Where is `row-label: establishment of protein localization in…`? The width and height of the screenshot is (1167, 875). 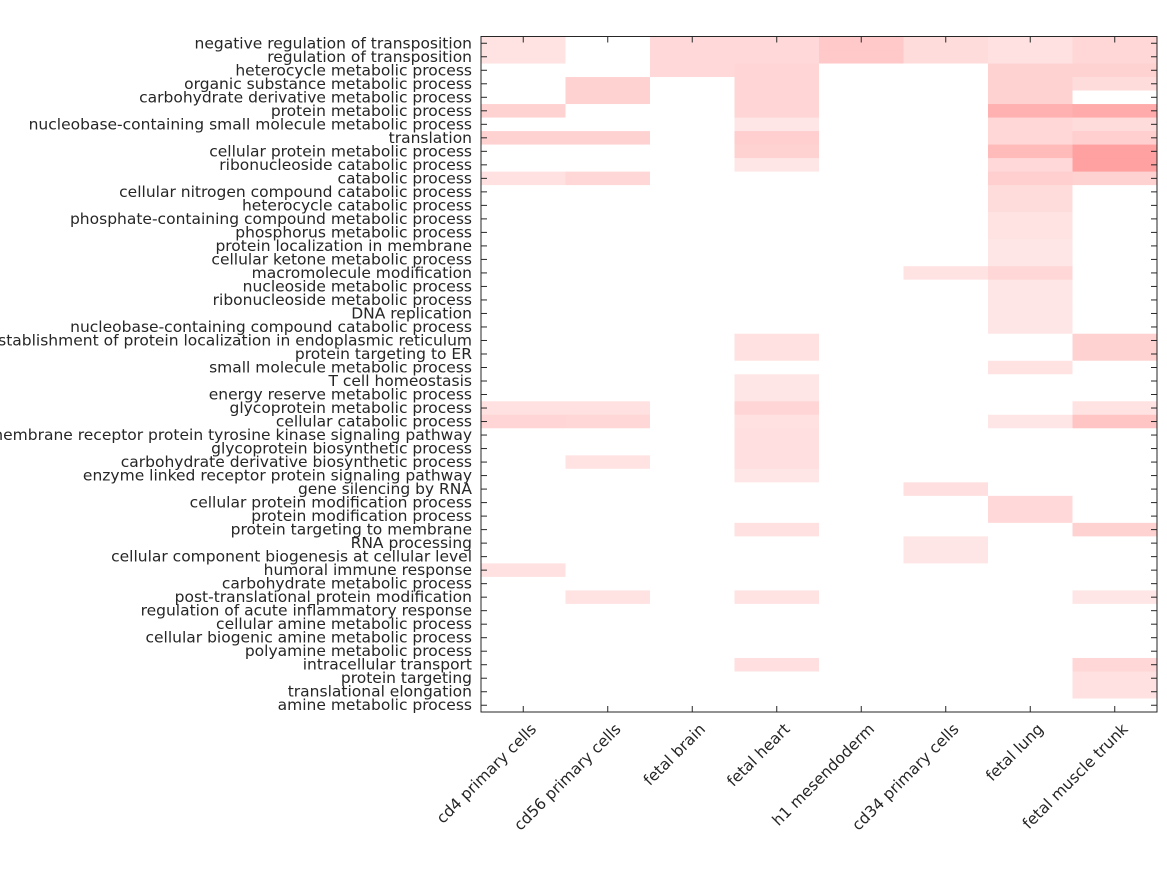
row-label: establishment of protein localization in… is located at coordinates (236, 340).